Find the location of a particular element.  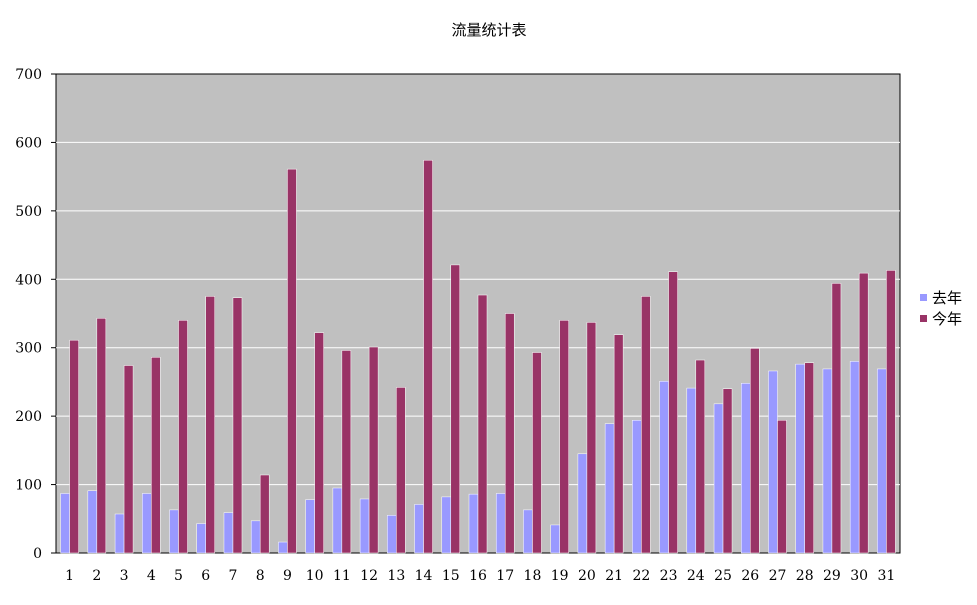

x-tick-label: 17 is located at coordinates (505, 576).